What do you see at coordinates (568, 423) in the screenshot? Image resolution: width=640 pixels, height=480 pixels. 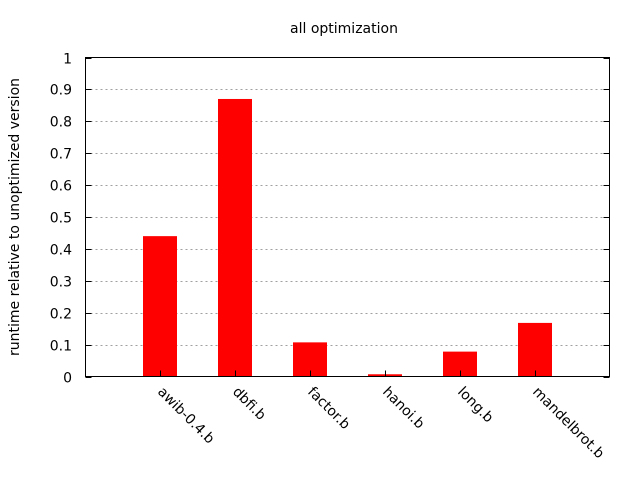 I see `x-tick-label: mandelbrot.b` at bounding box center [568, 423].